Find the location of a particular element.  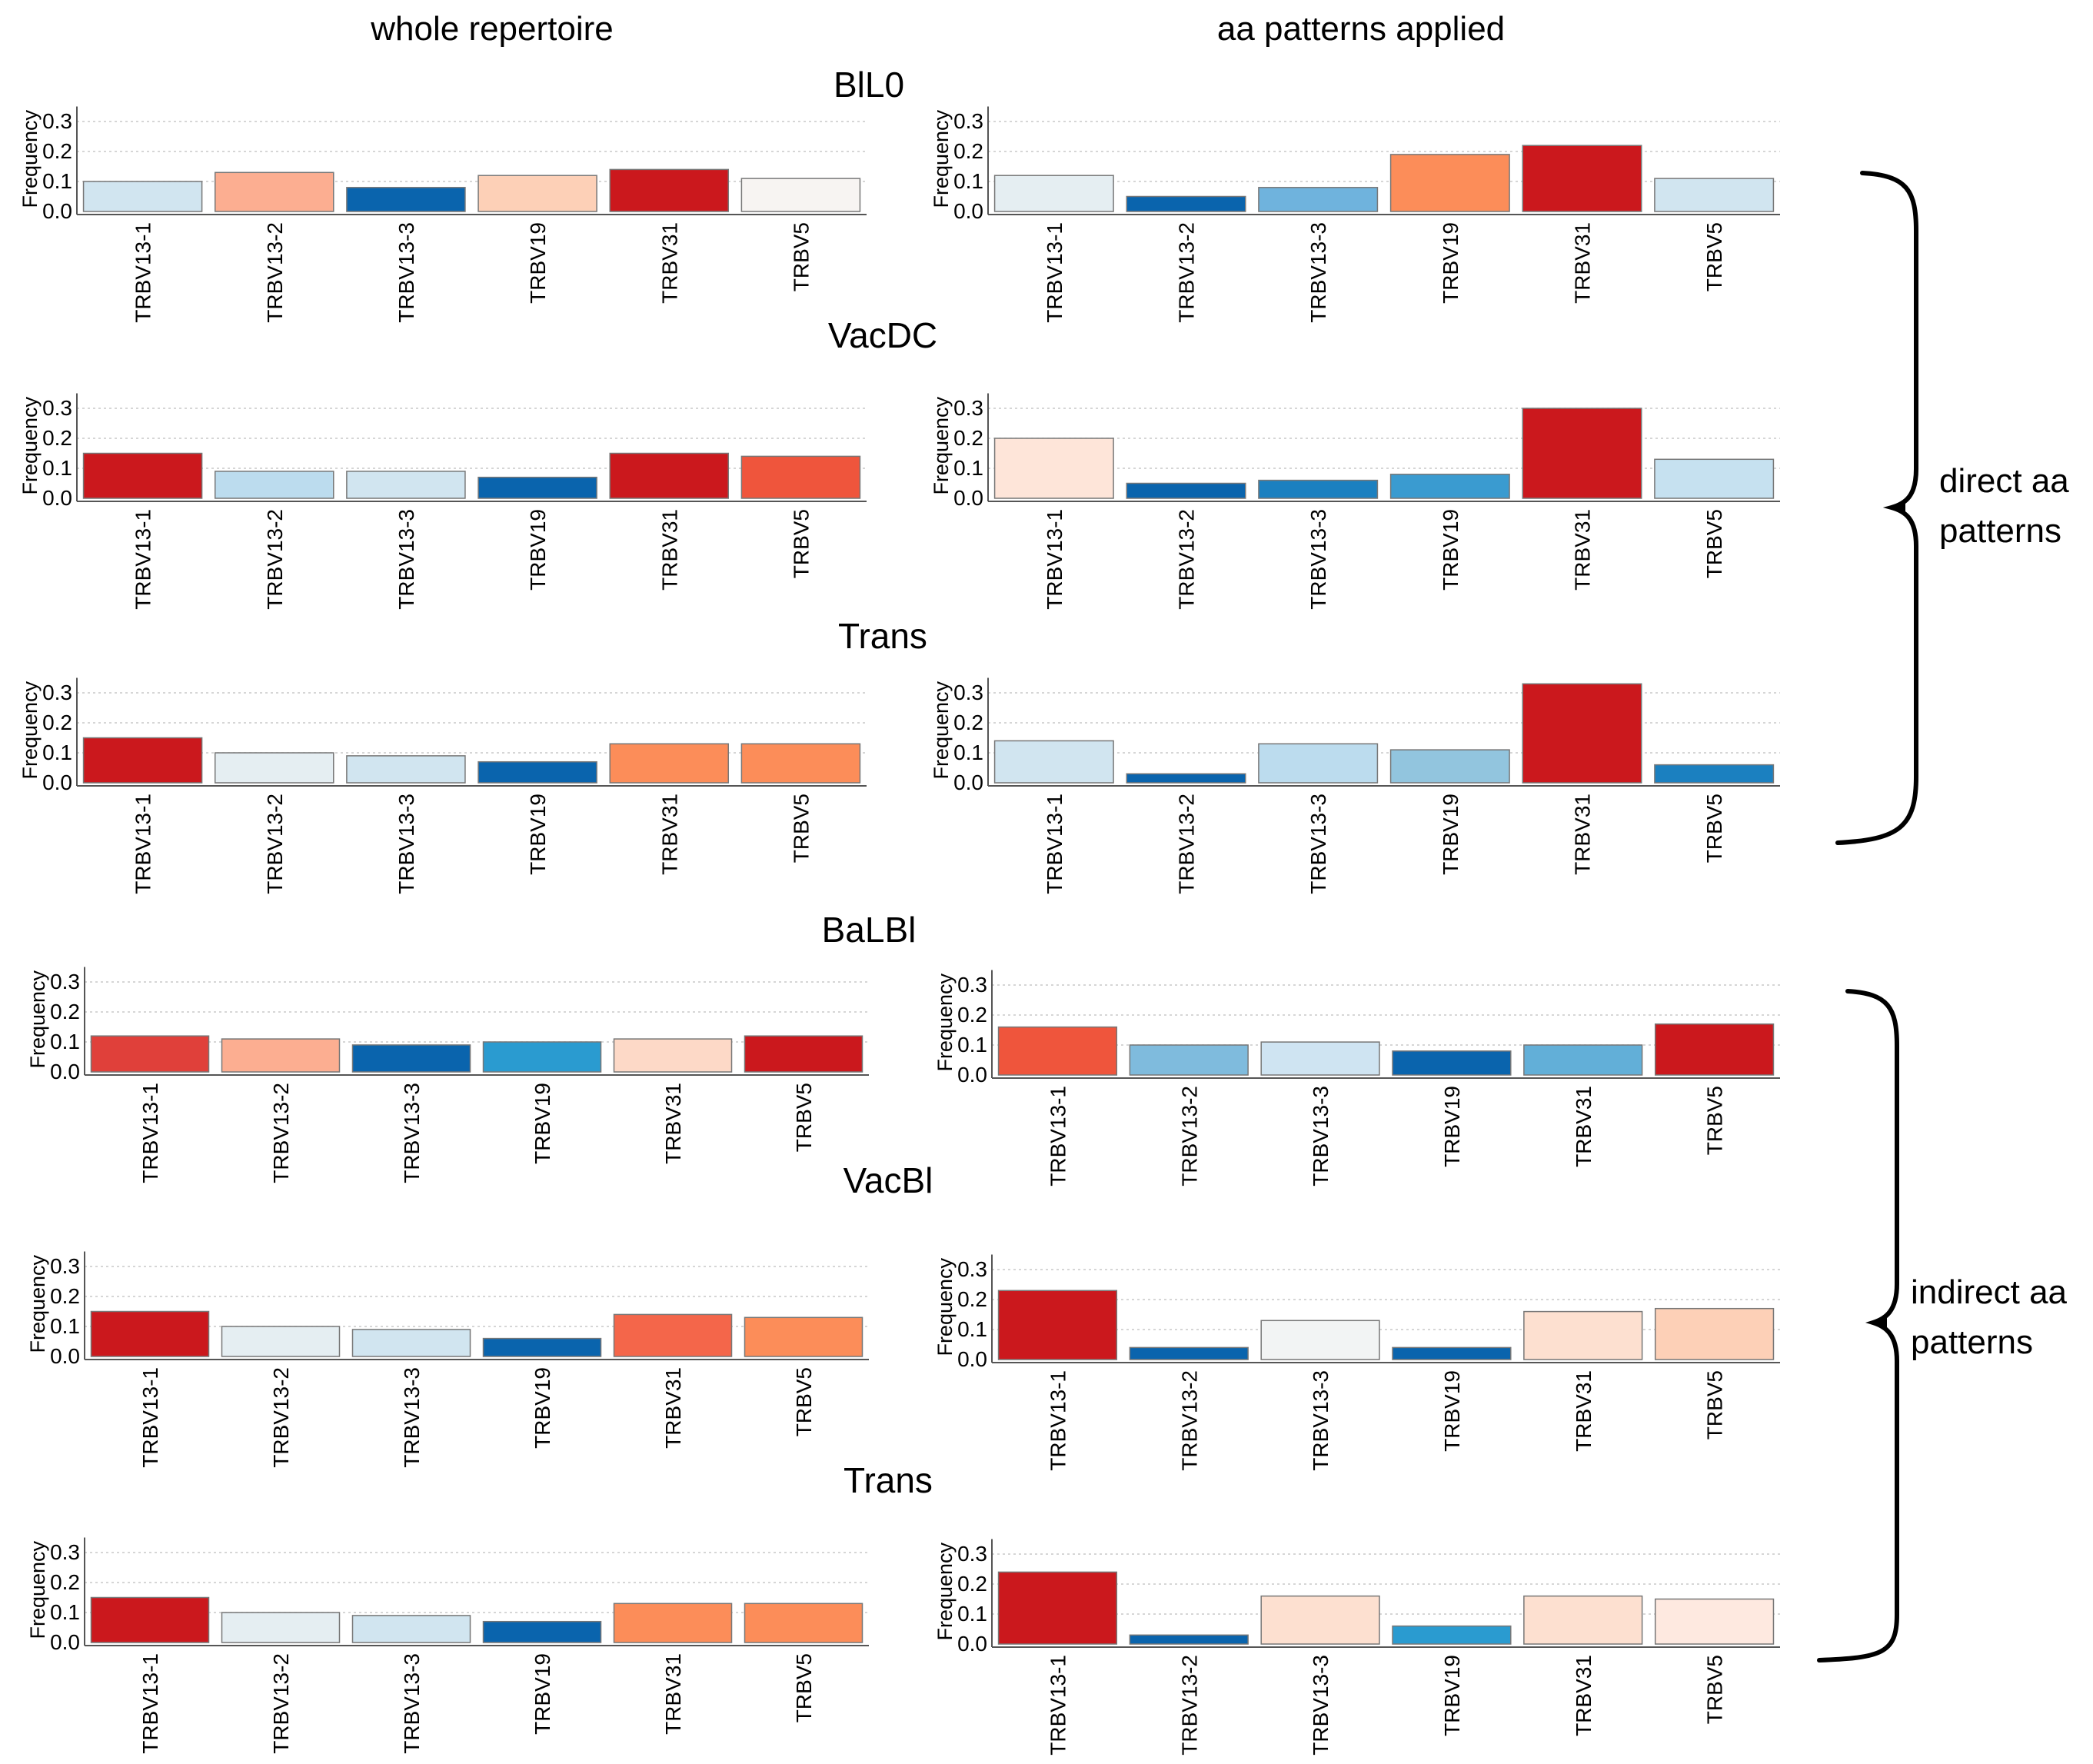

group-title-vacbl: VacBl is located at coordinates (888, 1180).